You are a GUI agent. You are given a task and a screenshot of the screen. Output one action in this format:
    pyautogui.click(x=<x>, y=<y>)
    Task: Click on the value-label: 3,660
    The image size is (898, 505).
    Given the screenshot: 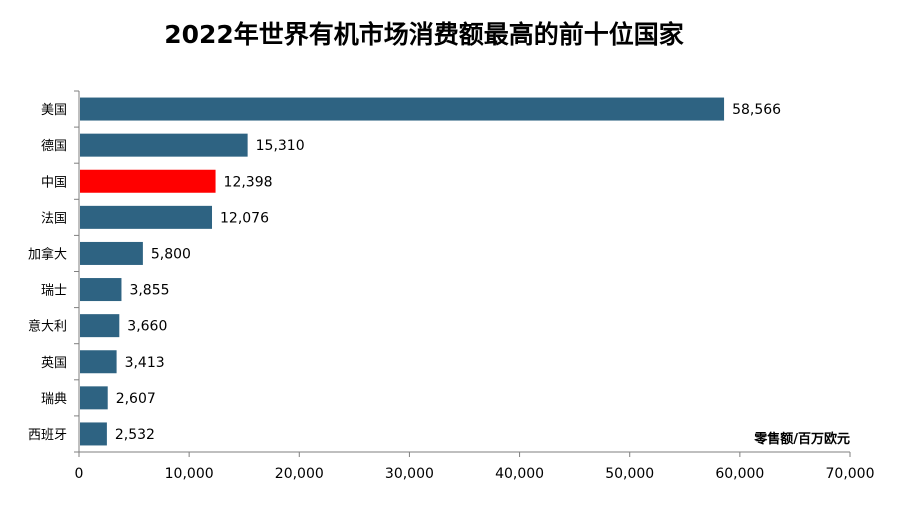 What is the action you would take?
    pyautogui.click(x=147, y=327)
    